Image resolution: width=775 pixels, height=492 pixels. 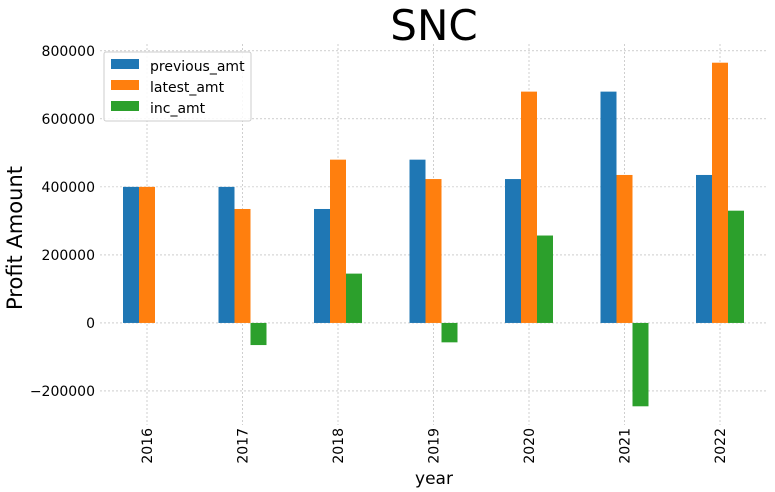 What do you see at coordinates (417, 241) in the screenshot?
I see `bar-previous-amt-2019` at bounding box center [417, 241].